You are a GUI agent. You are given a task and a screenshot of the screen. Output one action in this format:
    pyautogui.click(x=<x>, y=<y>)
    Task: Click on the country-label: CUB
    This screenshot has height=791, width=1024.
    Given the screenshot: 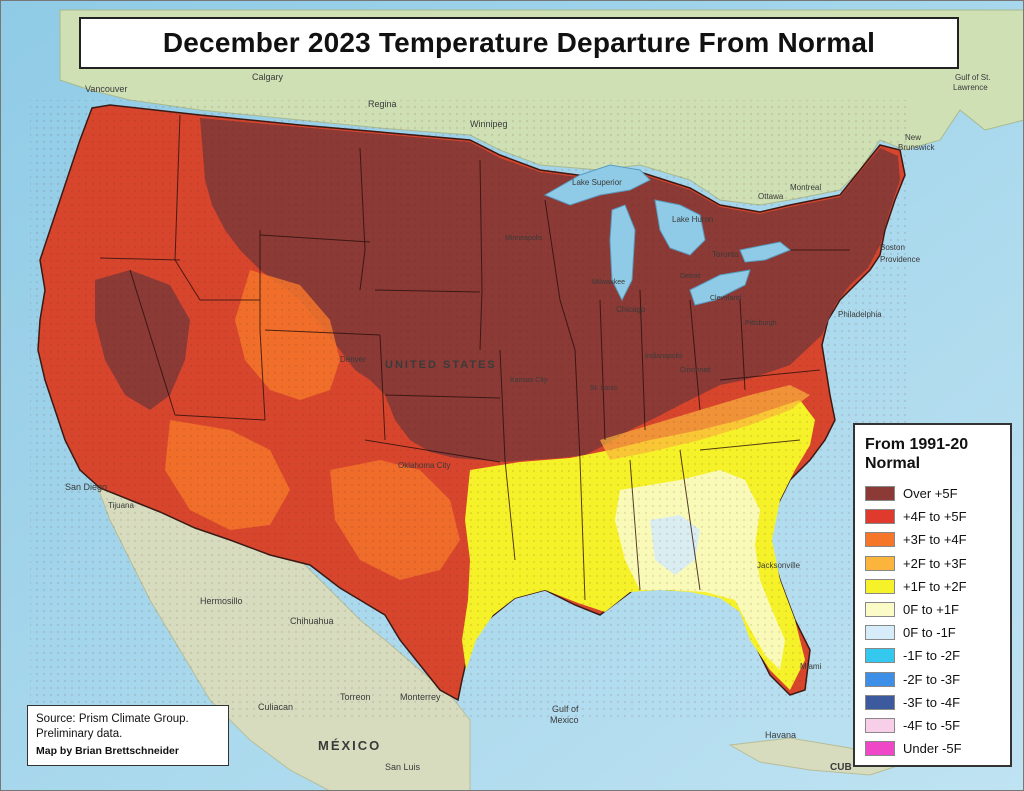 What is the action you would take?
    pyautogui.click(x=841, y=767)
    